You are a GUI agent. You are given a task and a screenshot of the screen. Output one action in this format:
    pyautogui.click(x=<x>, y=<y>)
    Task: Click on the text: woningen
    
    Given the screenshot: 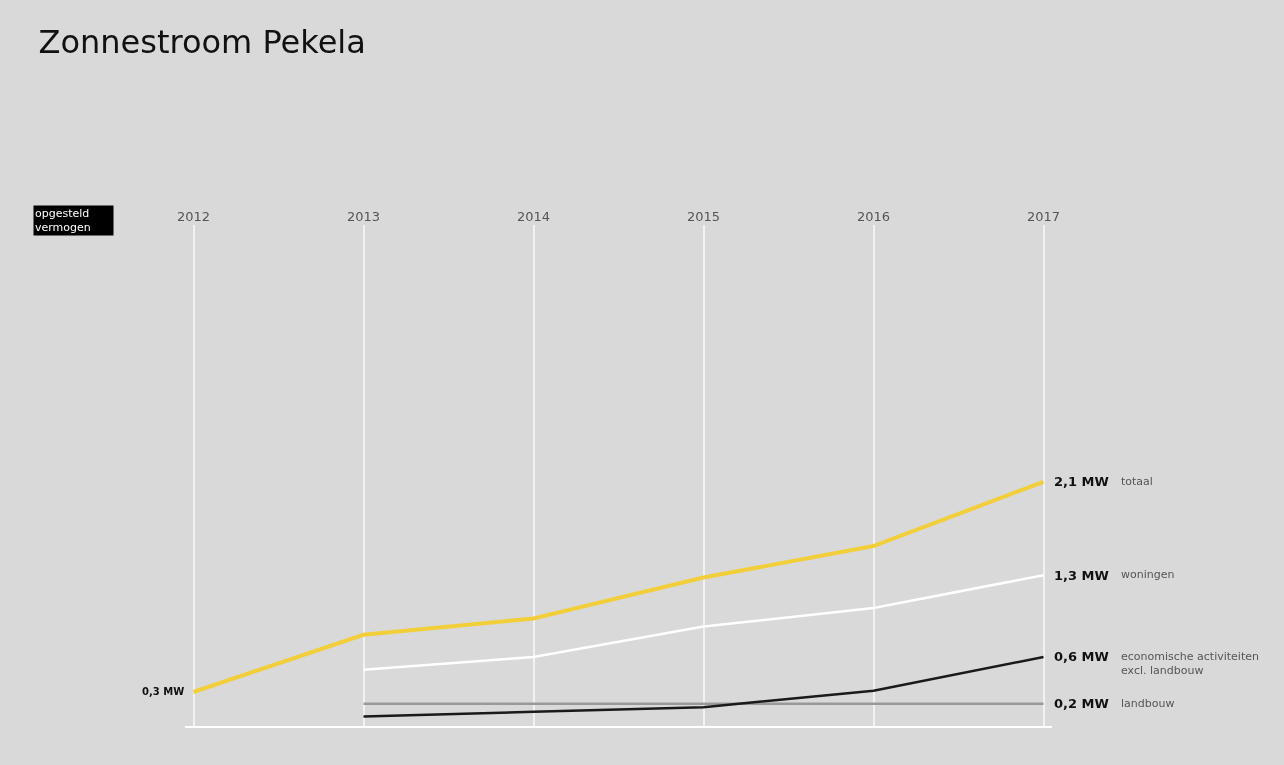 What is the action you would take?
    pyautogui.click(x=1148, y=574)
    